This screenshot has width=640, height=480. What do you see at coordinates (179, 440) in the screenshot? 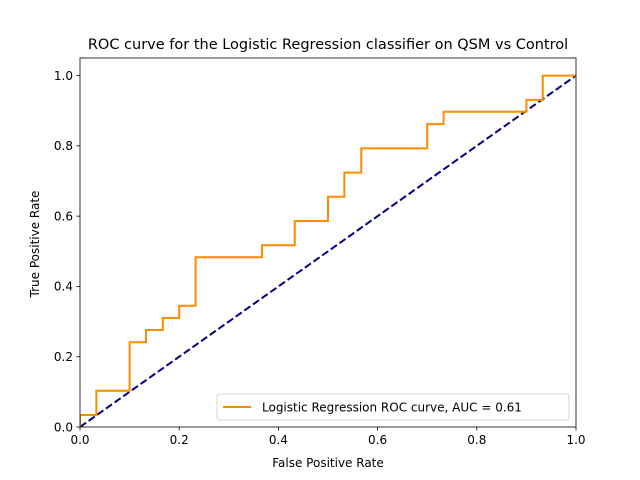
I see `x-tick-label: 0.2` at bounding box center [179, 440].